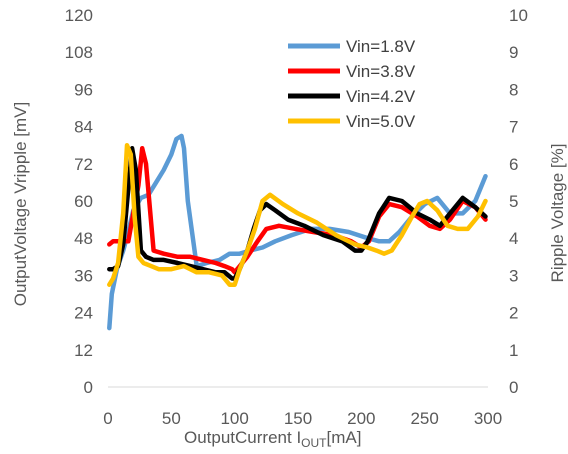 Image resolution: width=568 pixels, height=454 pixels. Describe the element at coordinates (83, 275) in the screenshot. I see `left-y-tick-3: 36` at that location.